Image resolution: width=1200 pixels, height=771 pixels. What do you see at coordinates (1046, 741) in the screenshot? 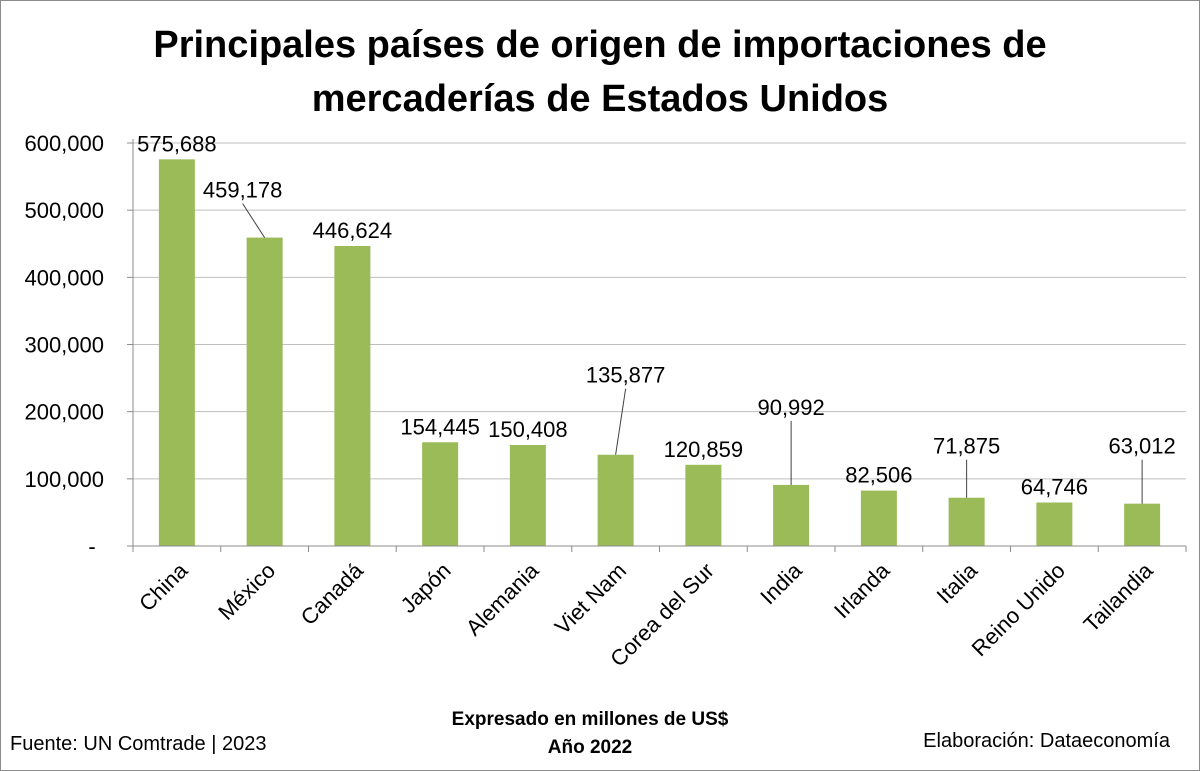
I see `credit-note: Elaboración: Dataeconomía` at bounding box center [1046, 741].